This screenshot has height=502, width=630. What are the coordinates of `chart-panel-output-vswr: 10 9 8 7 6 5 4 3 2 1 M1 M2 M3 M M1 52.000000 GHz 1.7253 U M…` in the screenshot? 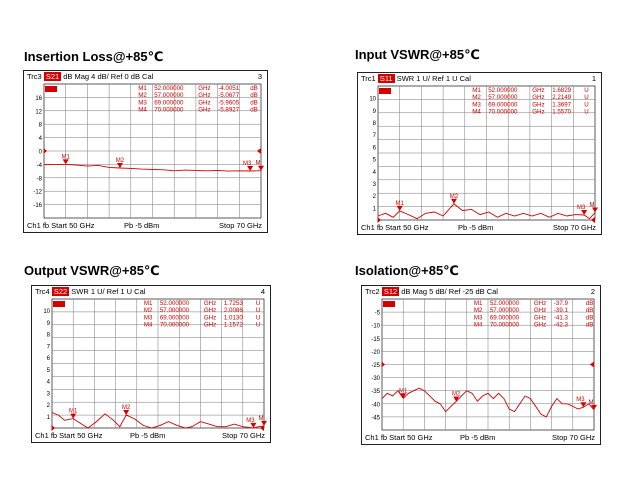 It's located at (151, 364).